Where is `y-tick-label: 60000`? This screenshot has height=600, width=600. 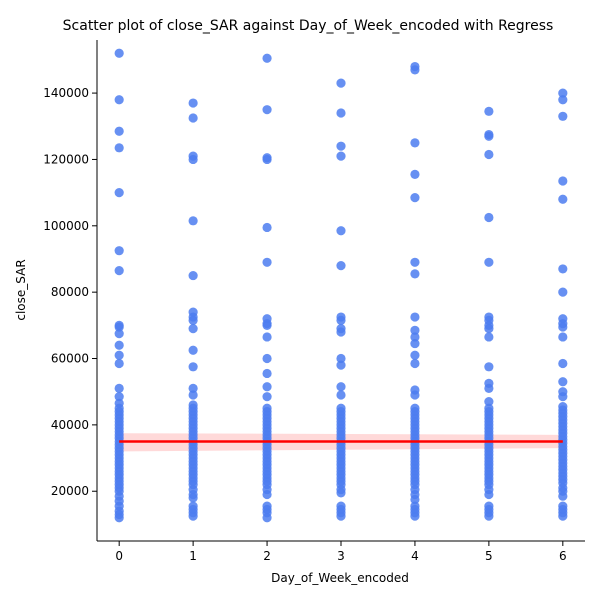 y-tick-label: 60000 is located at coordinates (70, 359).